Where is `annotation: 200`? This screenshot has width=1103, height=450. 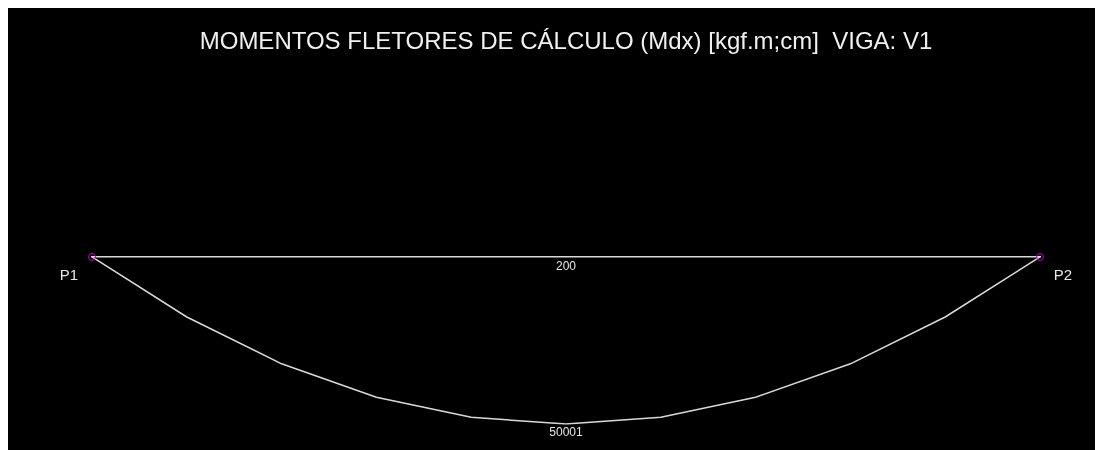
annotation: 200 is located at coordinates (566, 266).